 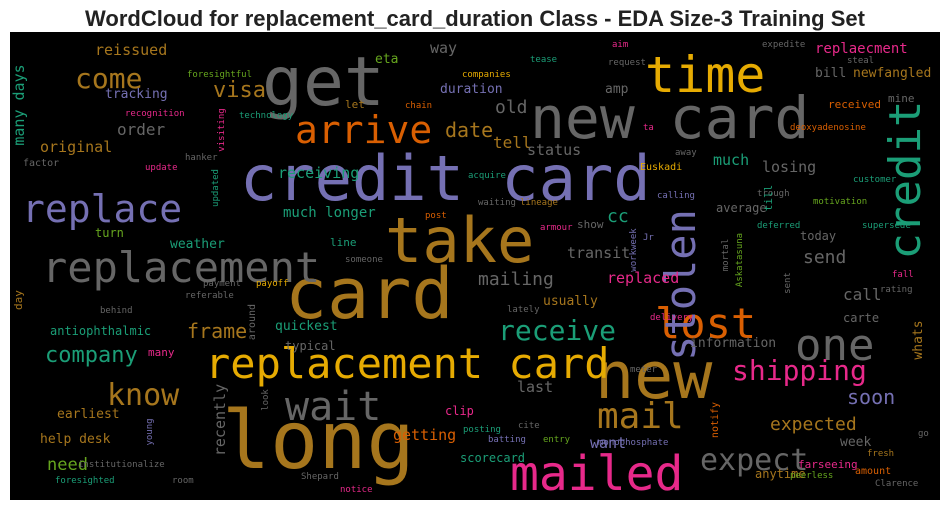 I want to click on word: workweek, so click(x=634, y=250).